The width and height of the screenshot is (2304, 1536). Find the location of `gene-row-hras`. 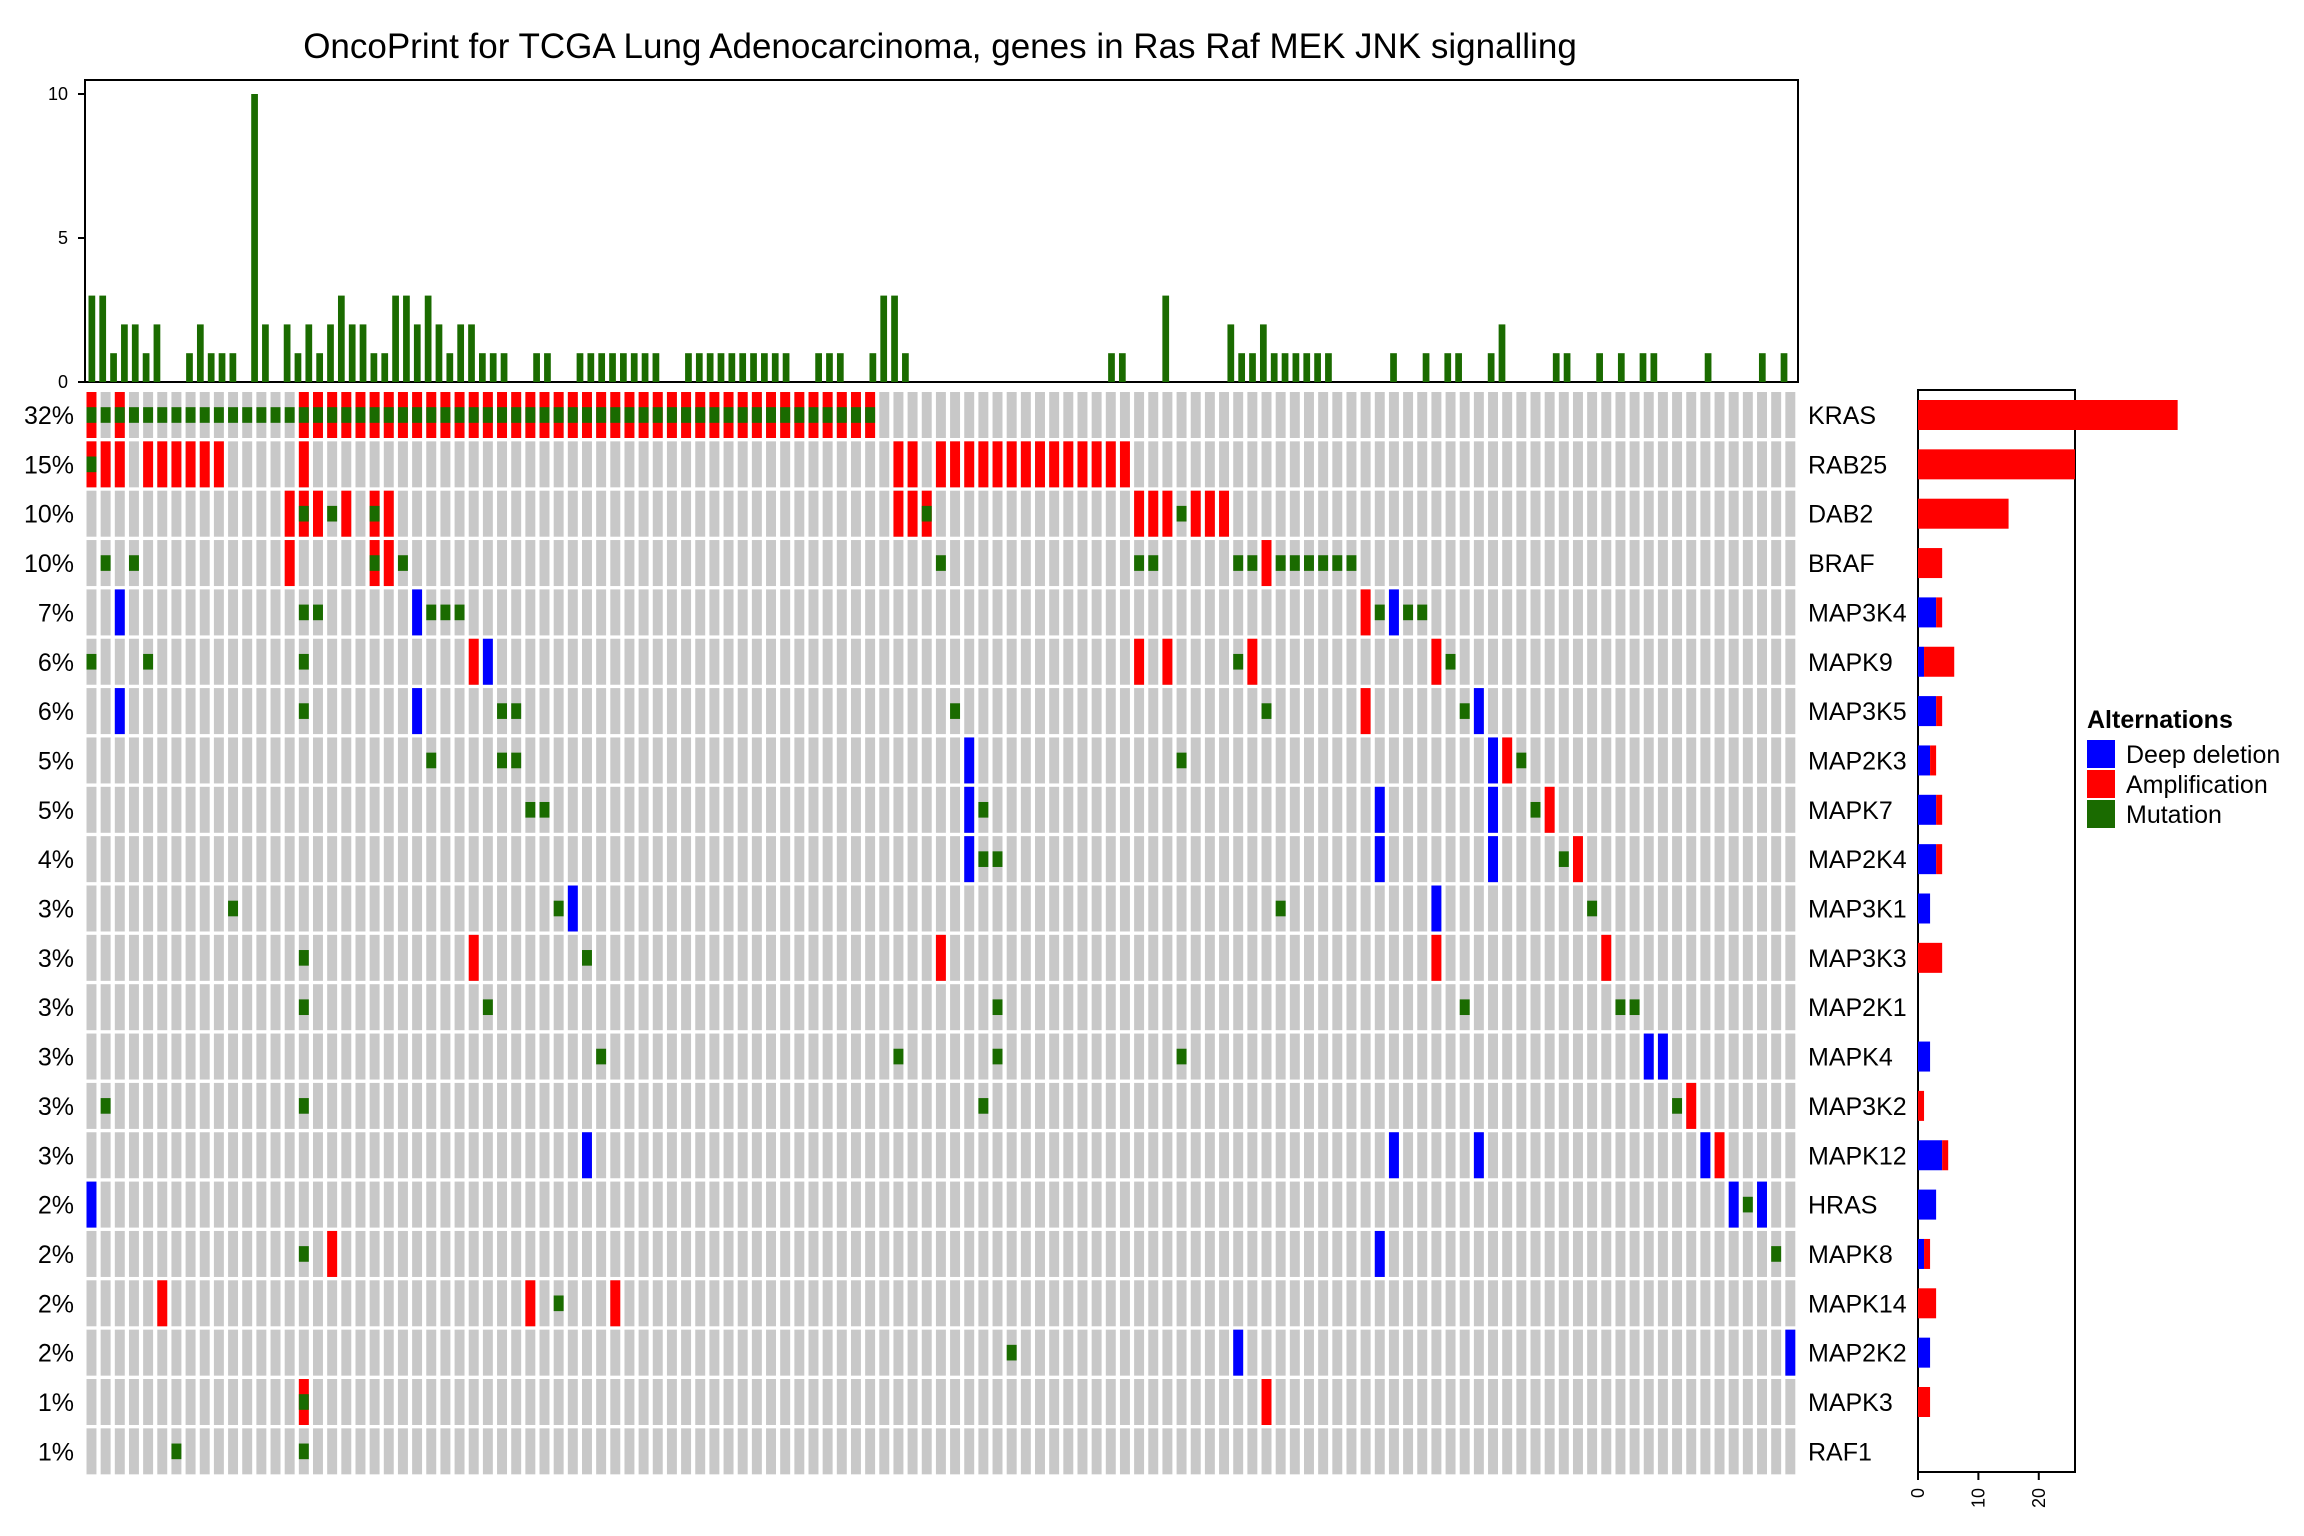

gene-row-hras is located at coordinates (941, 1204).